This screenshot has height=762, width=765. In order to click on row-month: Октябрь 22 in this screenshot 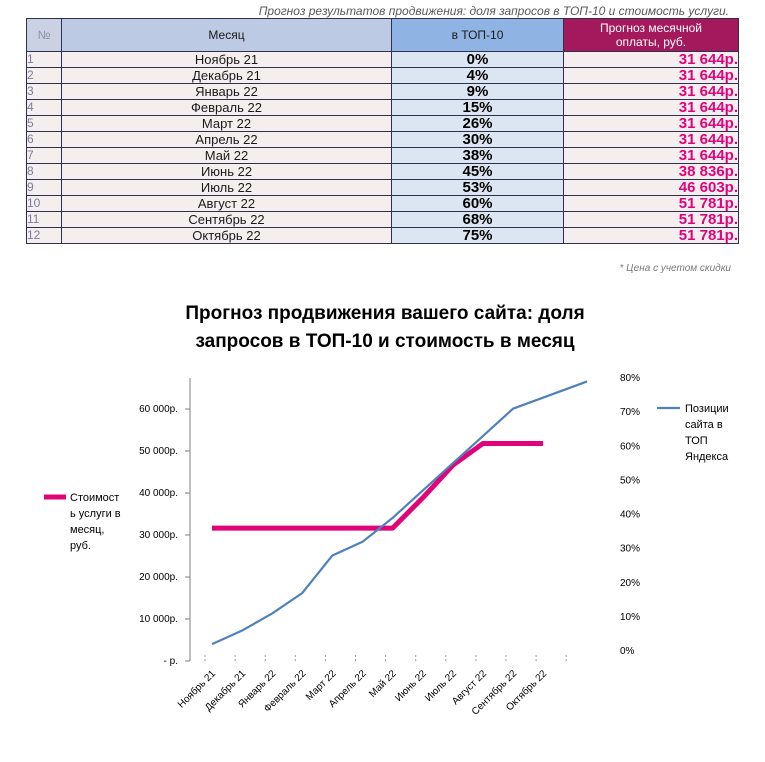, I will do `click(226, 235)`.